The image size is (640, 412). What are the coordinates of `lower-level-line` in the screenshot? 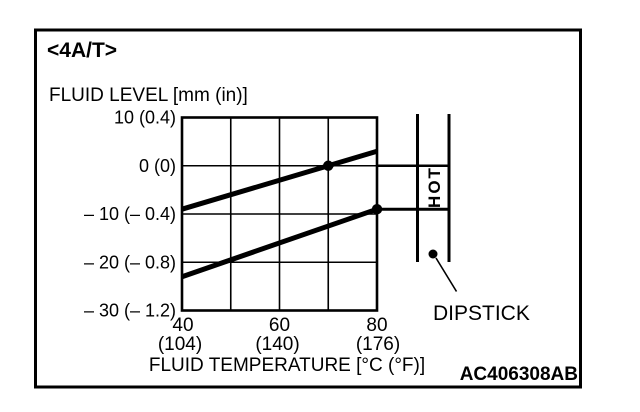 It's located at (279, 243).